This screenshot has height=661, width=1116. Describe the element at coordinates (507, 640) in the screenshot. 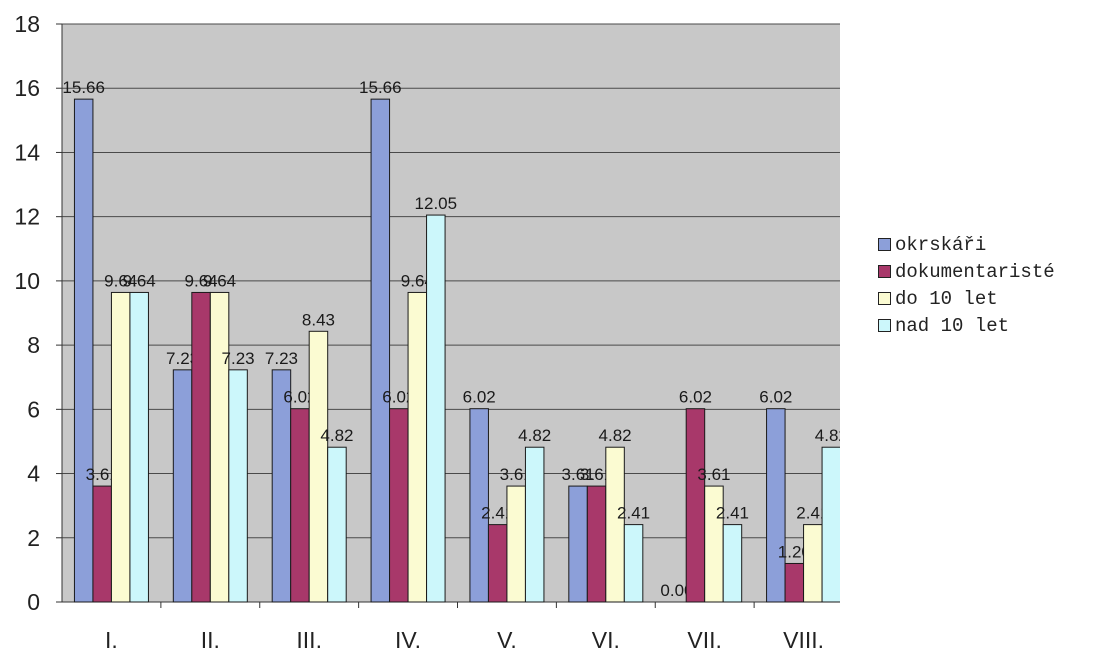

I see `x-tick-label: V.` at that location.